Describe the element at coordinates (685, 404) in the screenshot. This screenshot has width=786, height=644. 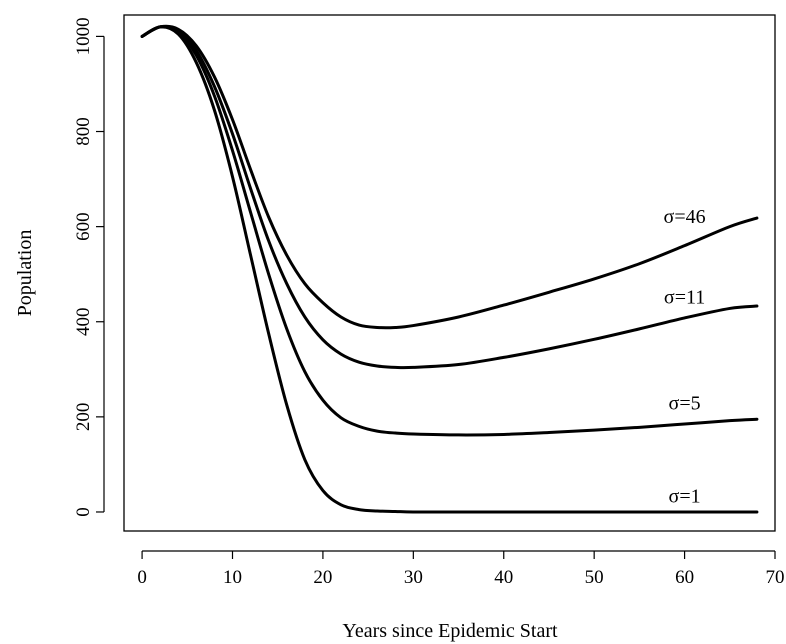
I see `series-label-2: σ=5` at that location.